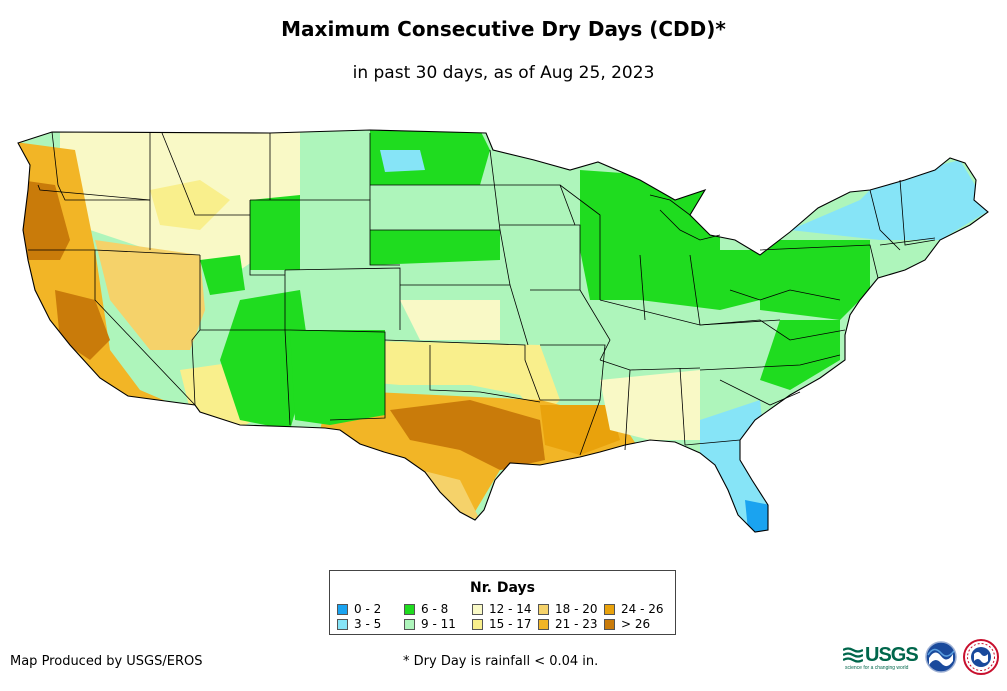 This screenshot has width=1007, height=691. What do you see at coordinates (941, 657) in the screenshot?
I see `noaa-logo-icon` at bounding box center [941, 657].